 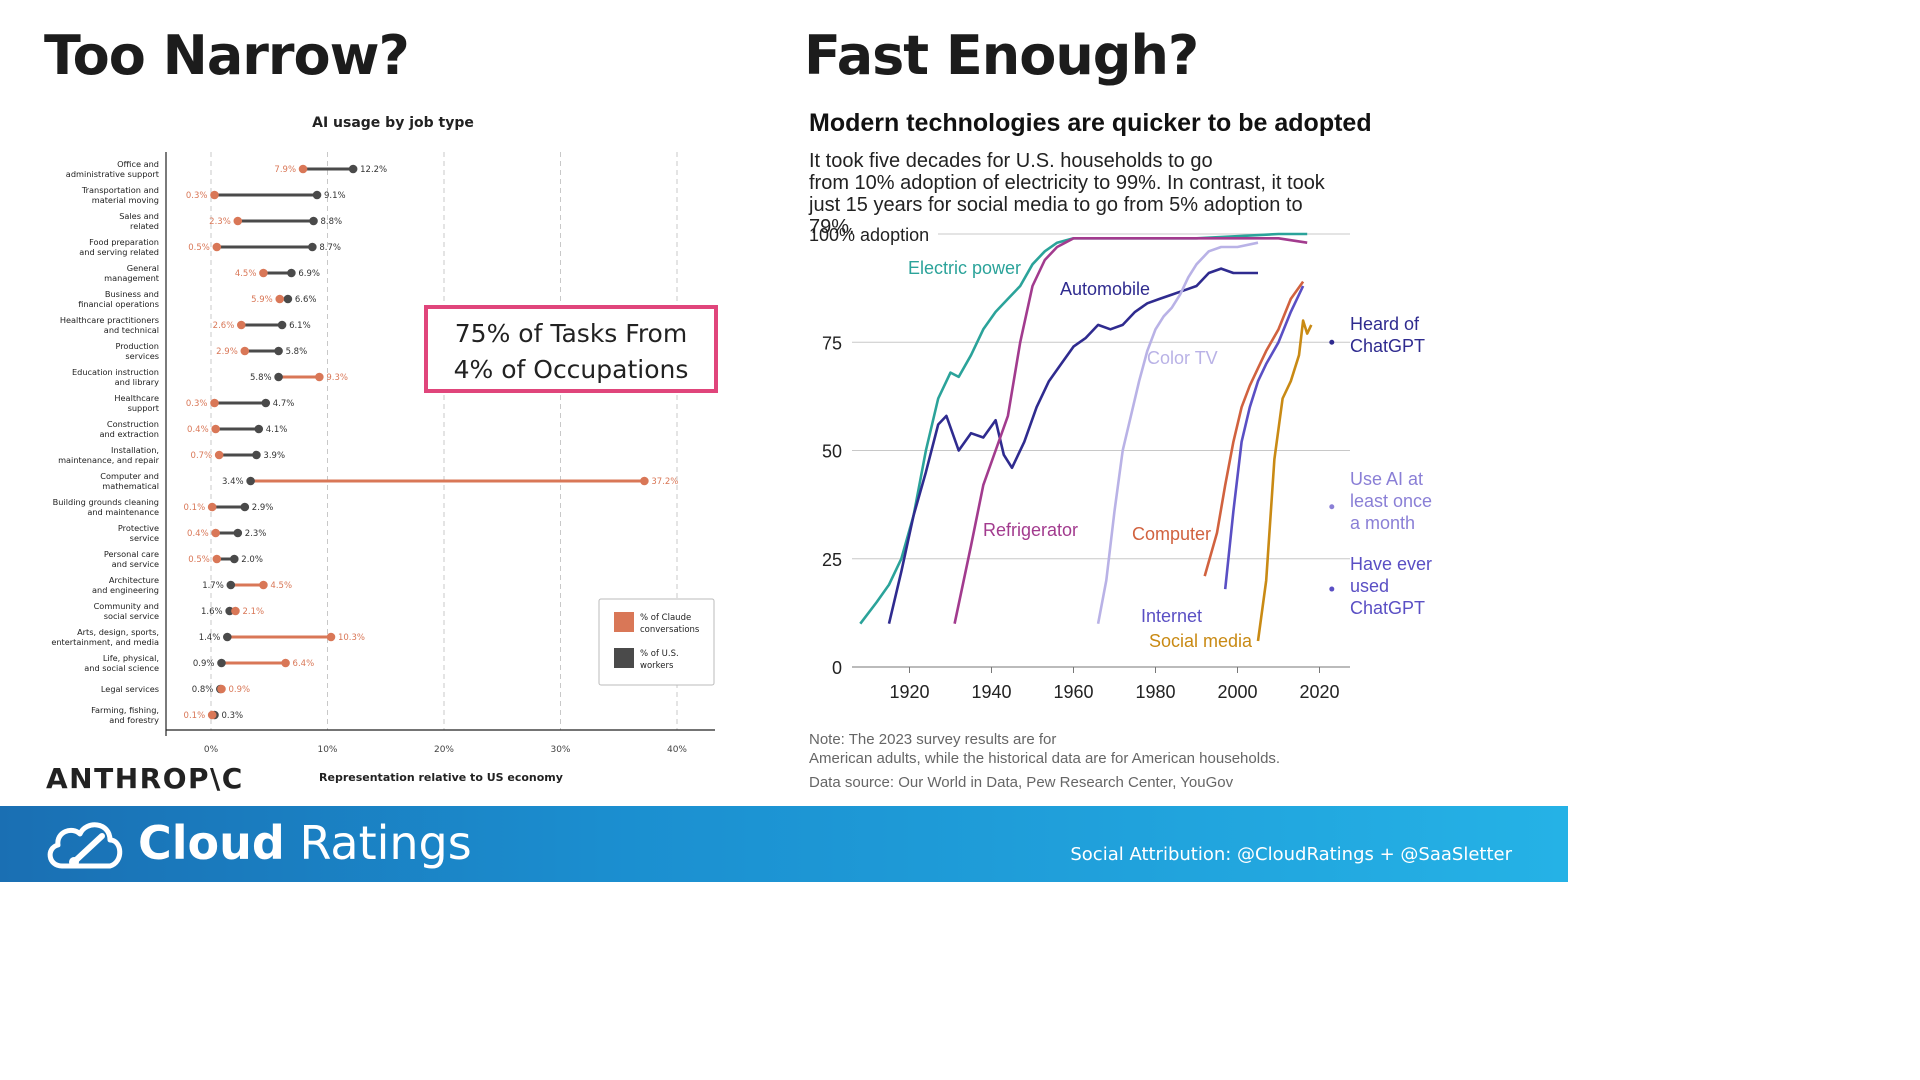 I want to click on claude-value-label: 2.1%, so click(x=253, y=612).